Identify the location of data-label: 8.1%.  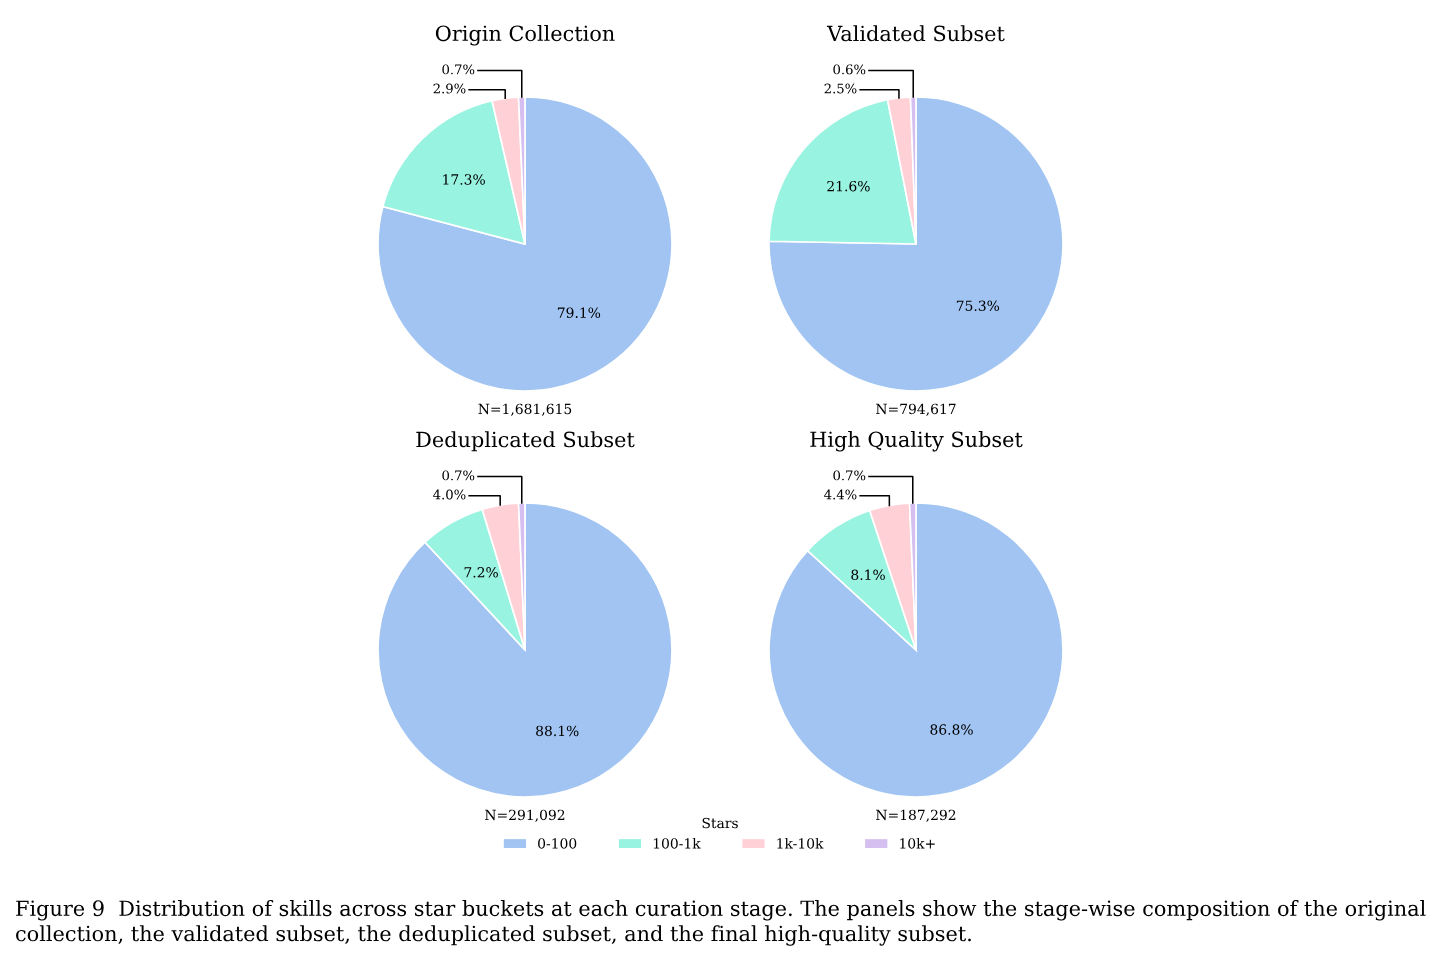
(868, 575).